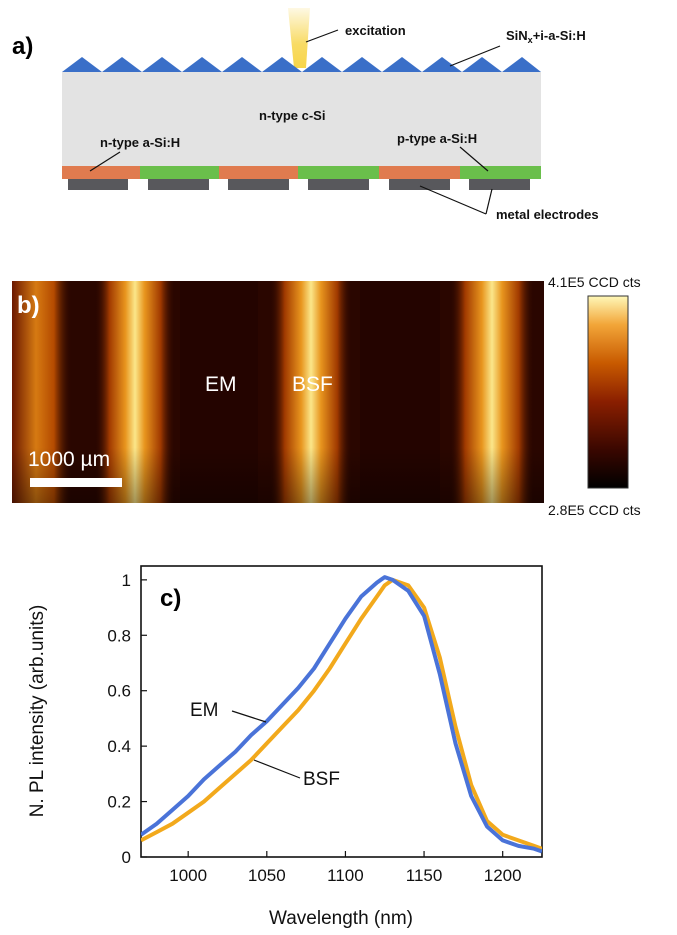 The image size is (677, 935). What do you see at coordinates (119, 802) in the screenshot?
I see `y-tick-label: 0.2` at bounding box center [119, 802].